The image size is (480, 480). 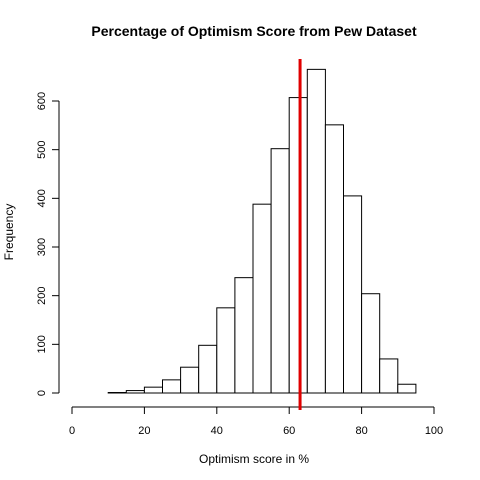 What do you see at coordinates (256, 422) in the screenshot?
I see `x-axis: 0 20 40 60 80 100` at bounding box center [256, 422].